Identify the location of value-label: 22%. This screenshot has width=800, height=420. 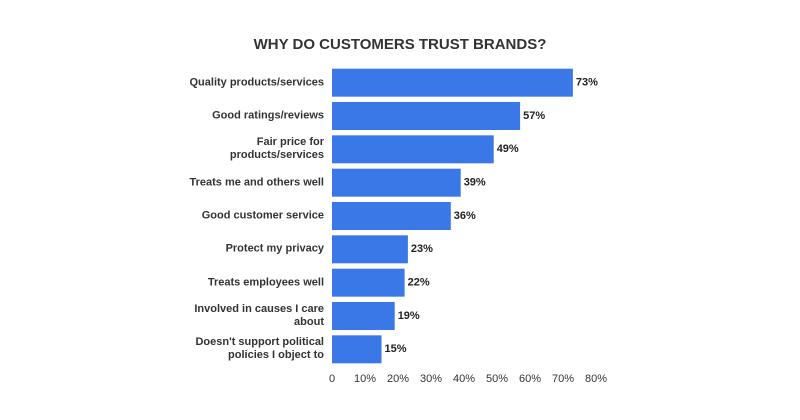
(419, 283).